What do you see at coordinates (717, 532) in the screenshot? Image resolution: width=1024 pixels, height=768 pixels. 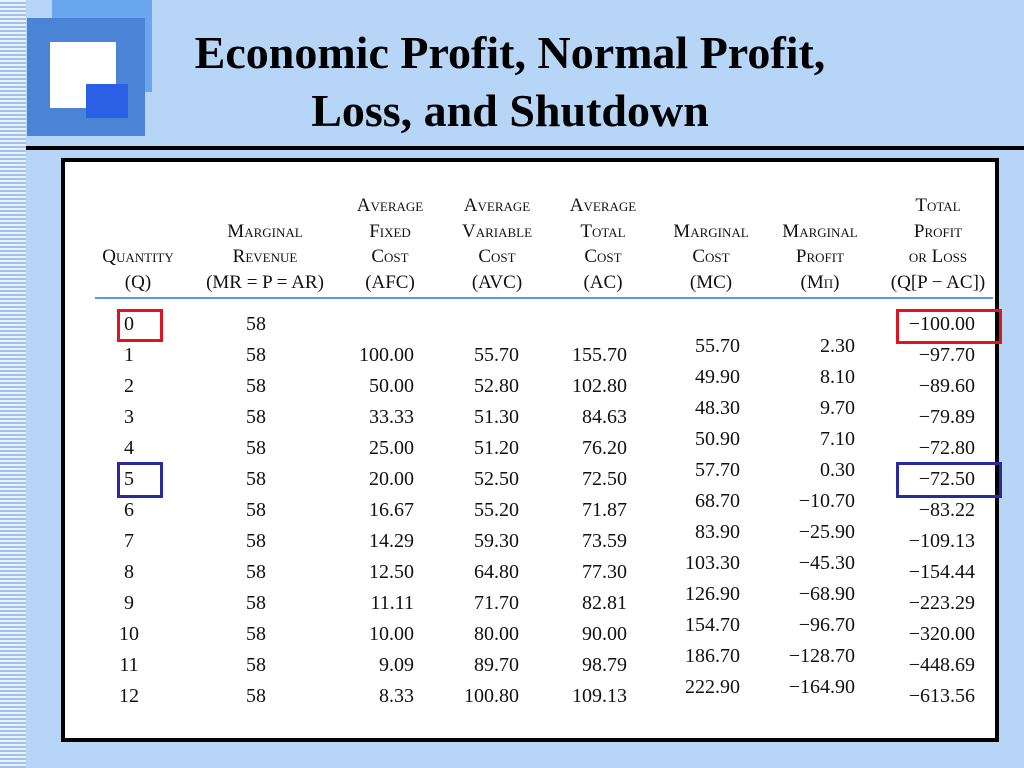 I see `cell-mc: 83.90` at bounding box center [717, 532].